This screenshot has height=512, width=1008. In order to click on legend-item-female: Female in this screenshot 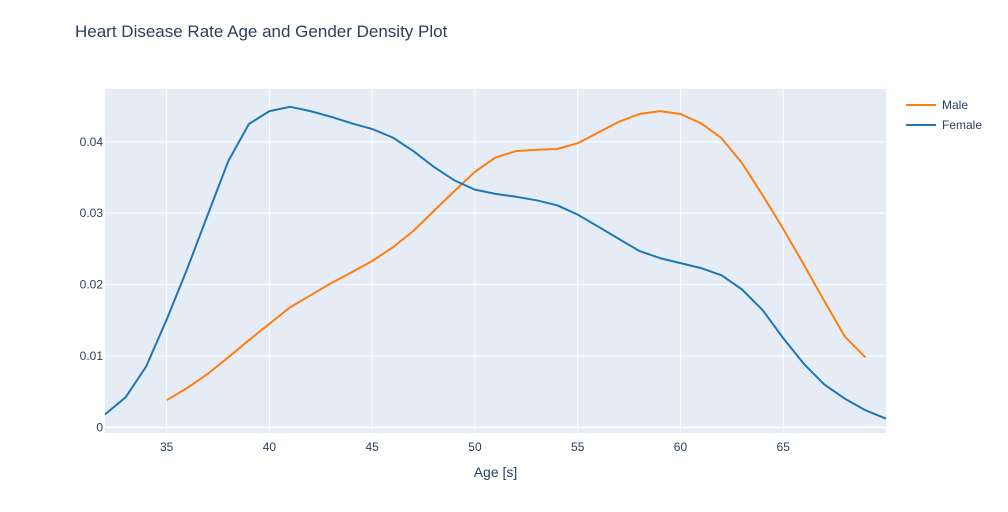, I will do `click(944, 125)`.